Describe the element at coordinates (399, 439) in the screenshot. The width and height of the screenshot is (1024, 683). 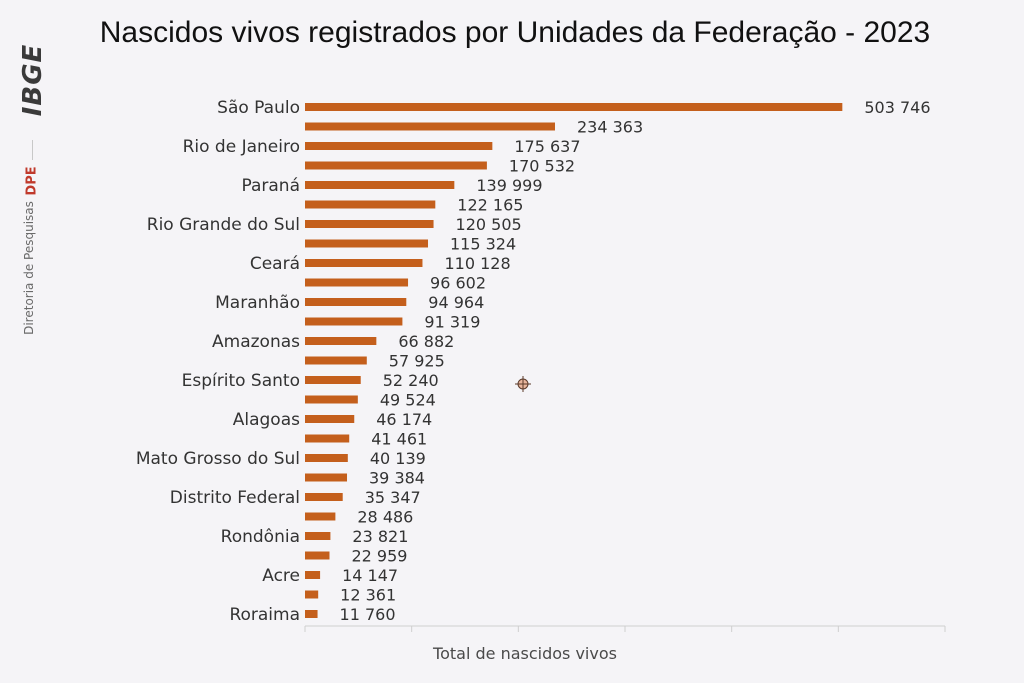
I see `bar-value-label: 41 461` at that location.